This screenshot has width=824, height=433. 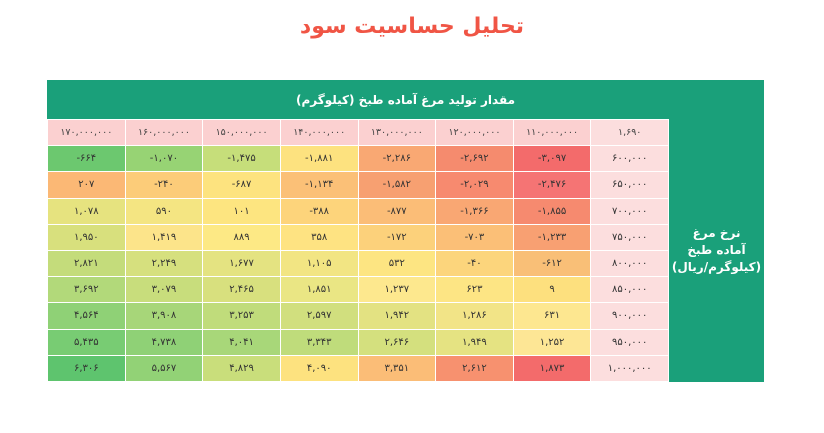 I want to click on profit-cell: -۶۶۴, so click(x=86, y=159).